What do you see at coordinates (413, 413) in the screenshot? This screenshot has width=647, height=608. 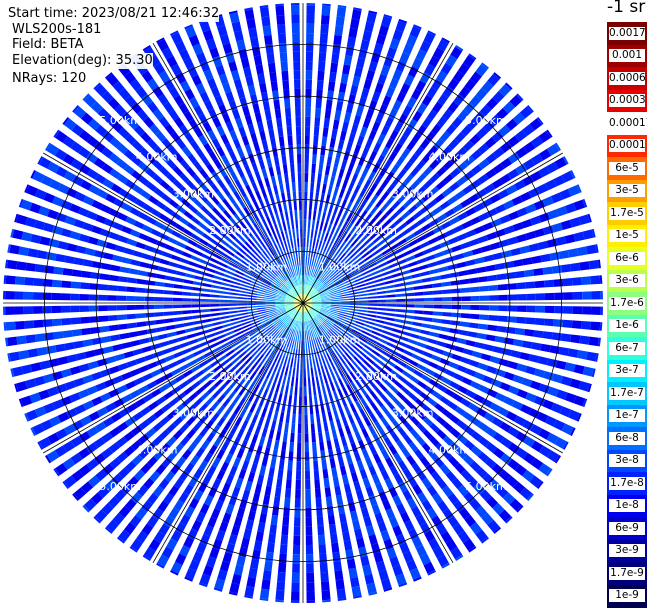 I see `range-ring-label: 3.00km` at bounding box center [413, 413].